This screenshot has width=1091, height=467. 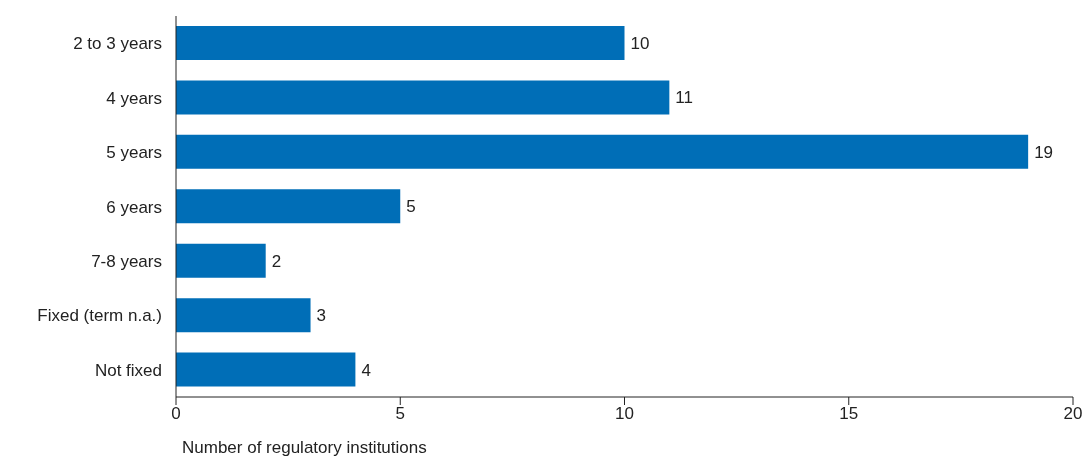 I want to click on y-tick-label: 7-8 years, so click(x=126, y=261).